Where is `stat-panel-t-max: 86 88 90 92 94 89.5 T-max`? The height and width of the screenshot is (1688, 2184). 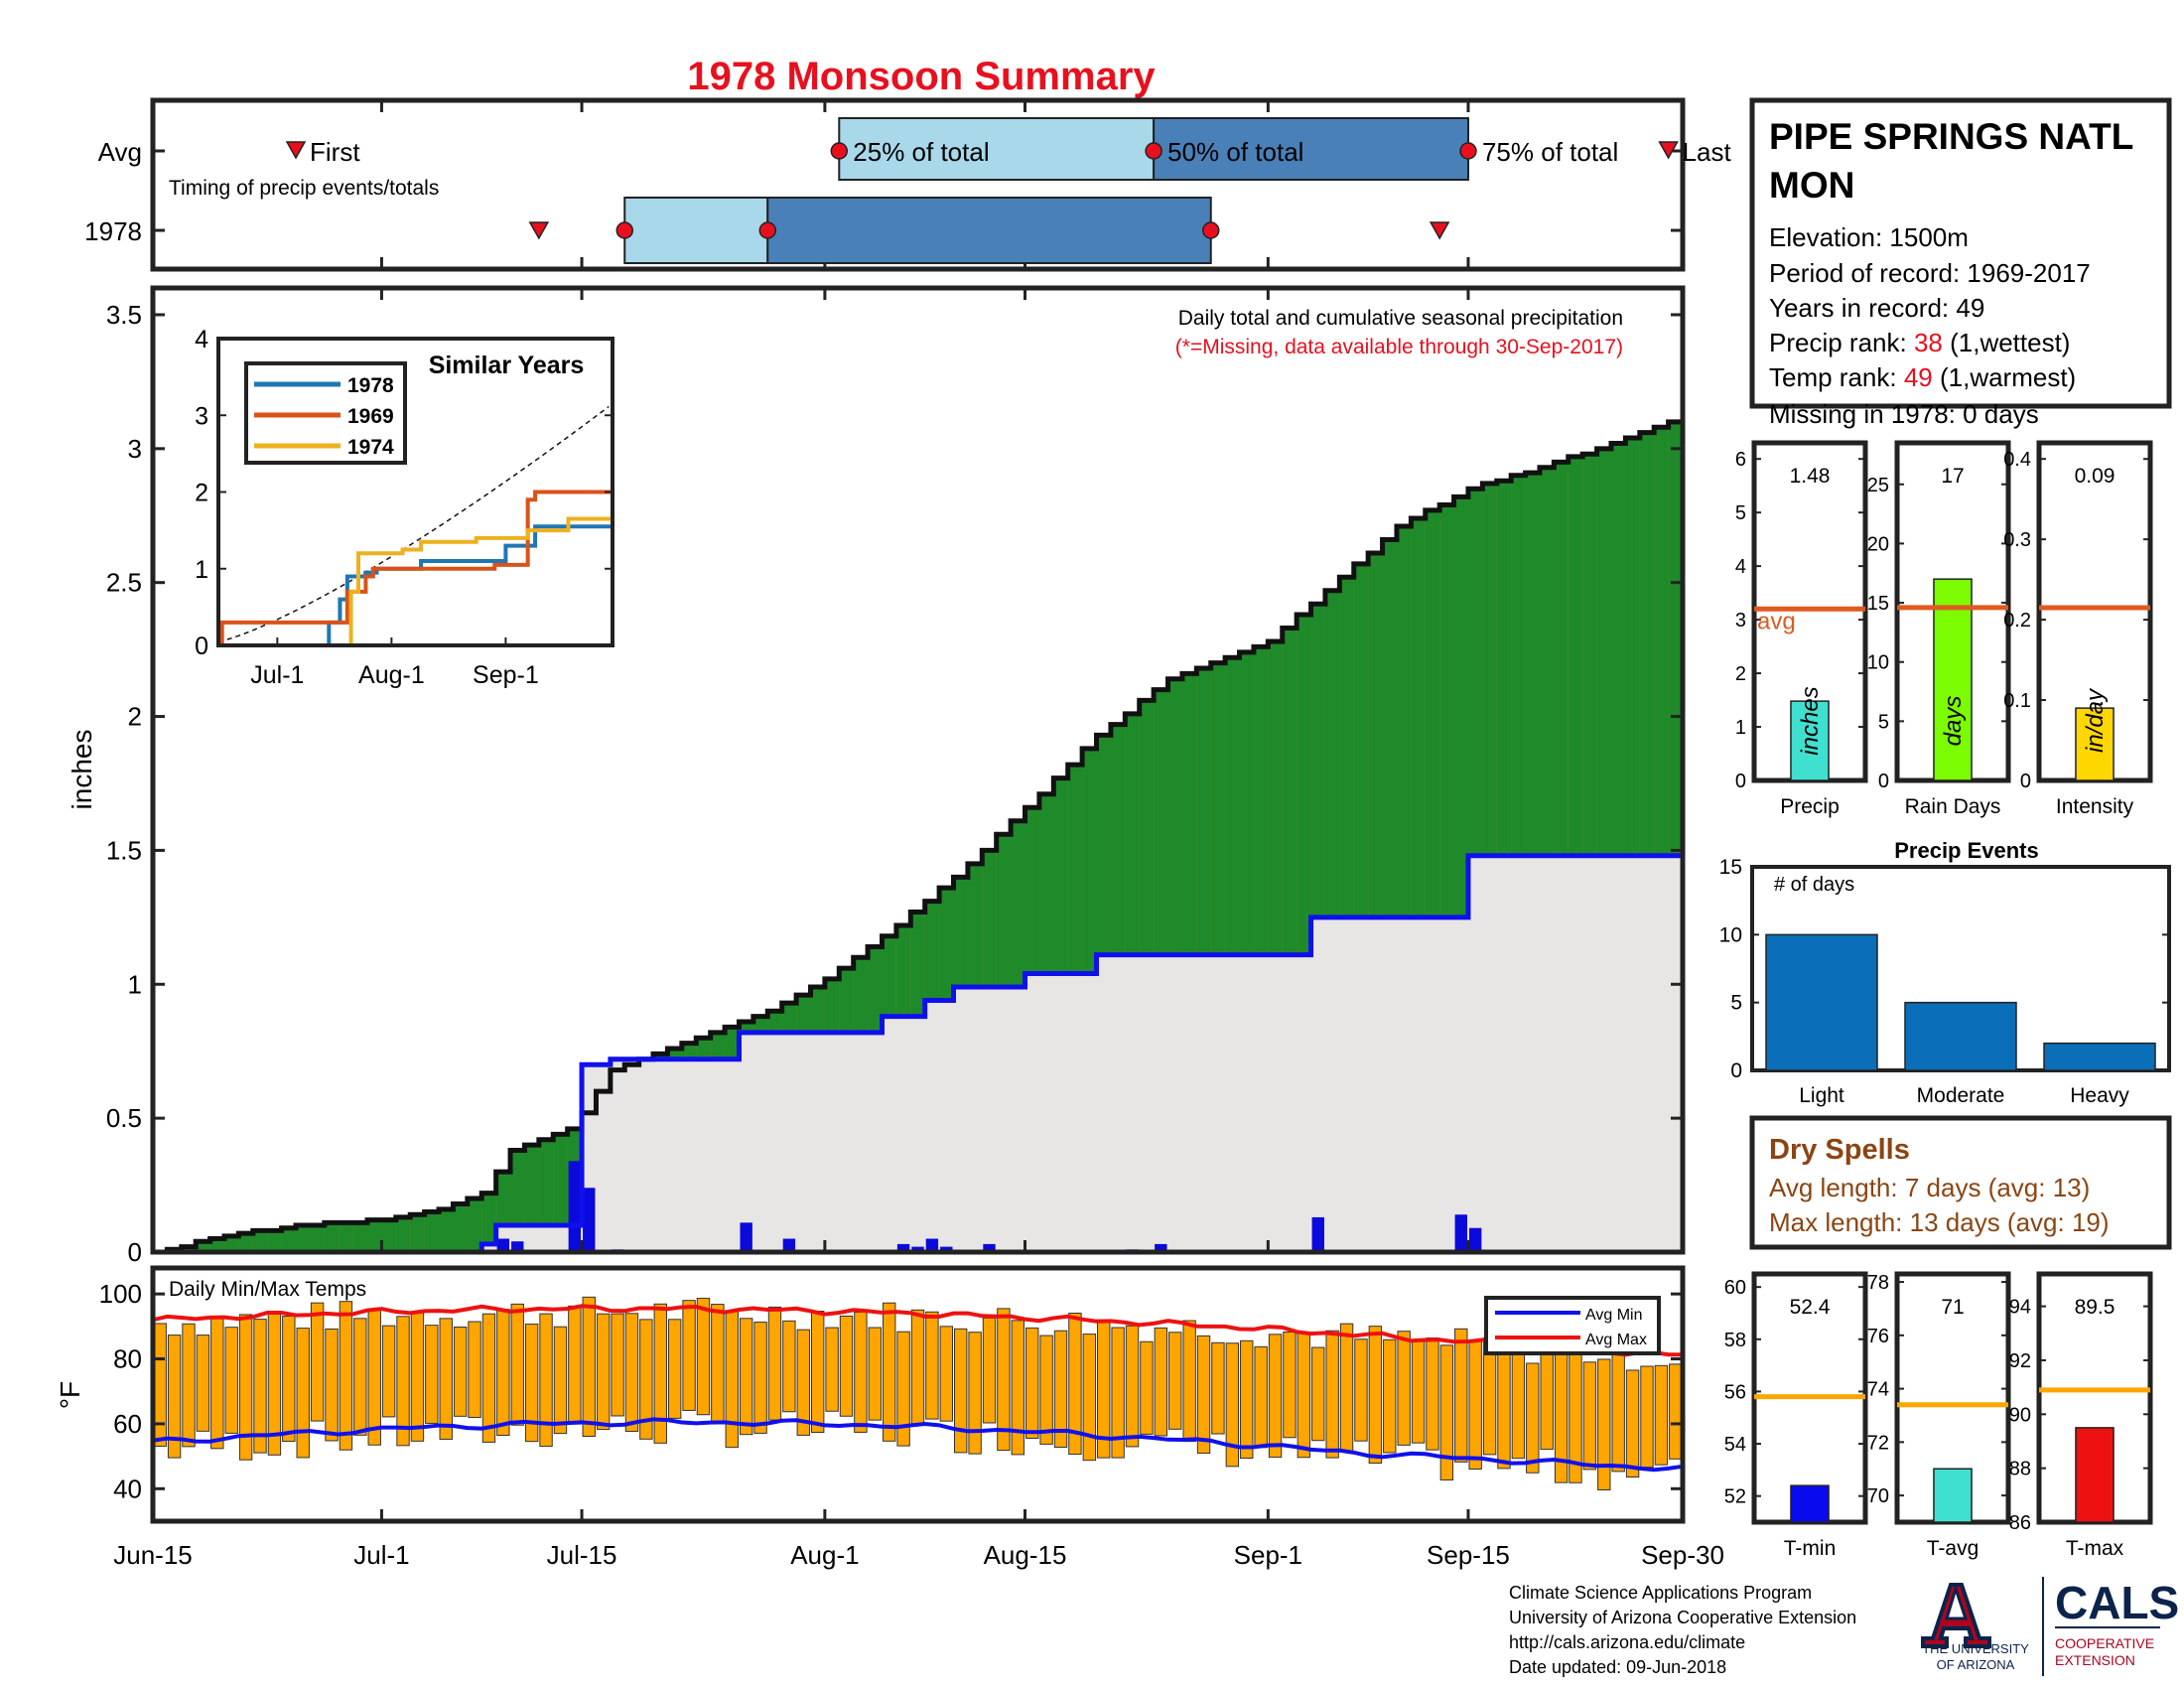 stat-panel-t-max: 86 88 90 92 94 89.5 T-max is located at coordinates (2081, 1415).